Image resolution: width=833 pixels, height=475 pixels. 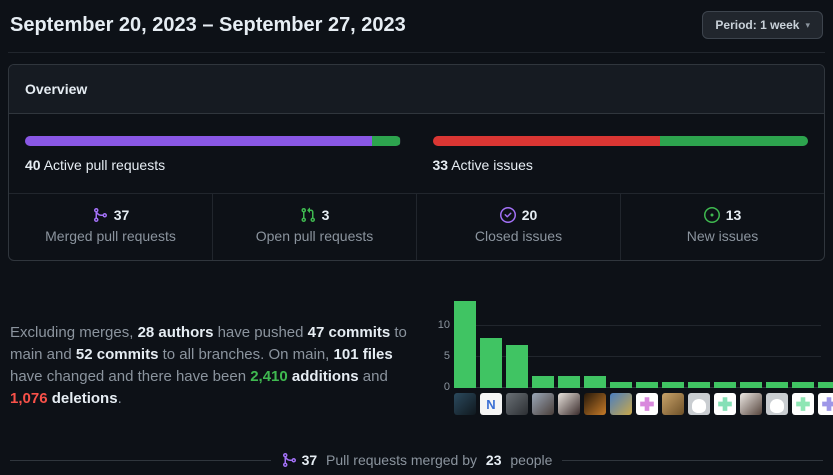 What do you see at coordinates (807, 24) in the screenshot?
I see `chevron-down-icon: ▾` at bounding box center [807, 24].